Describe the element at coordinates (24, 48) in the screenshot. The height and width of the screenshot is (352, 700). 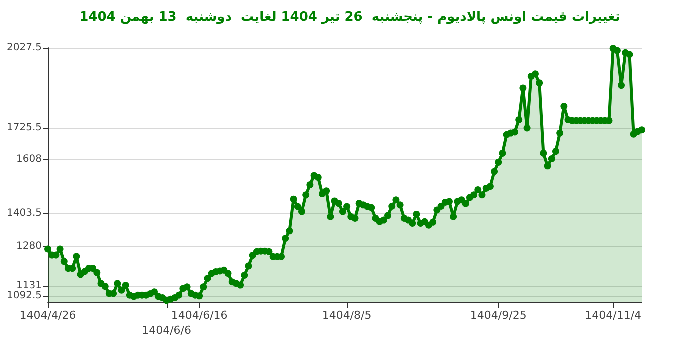
I see `y-tick-label: 2027.5` at that location.